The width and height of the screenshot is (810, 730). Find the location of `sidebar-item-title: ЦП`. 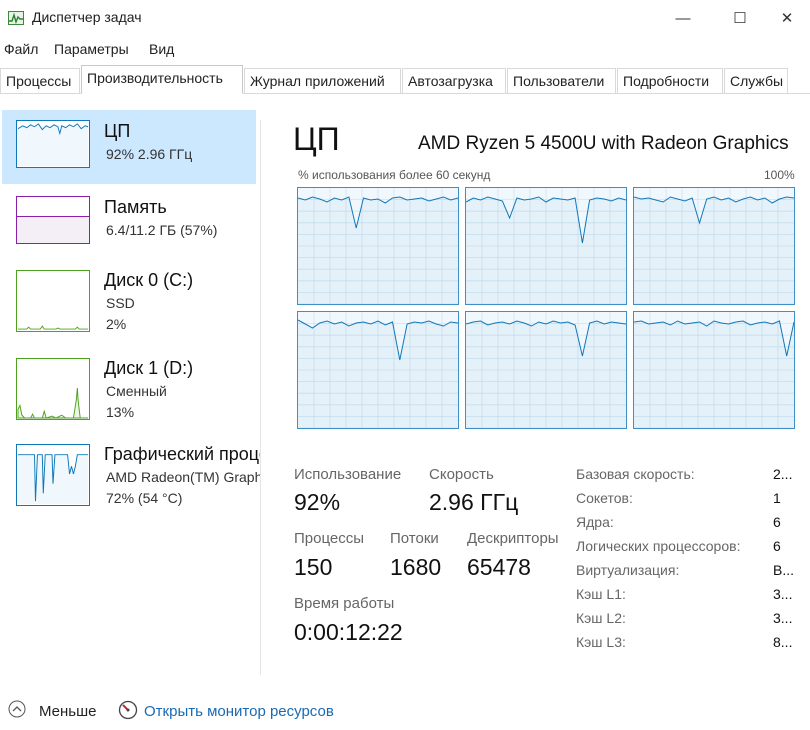

sidebar-item-title: ЦП is located at coordinates (117, 131).